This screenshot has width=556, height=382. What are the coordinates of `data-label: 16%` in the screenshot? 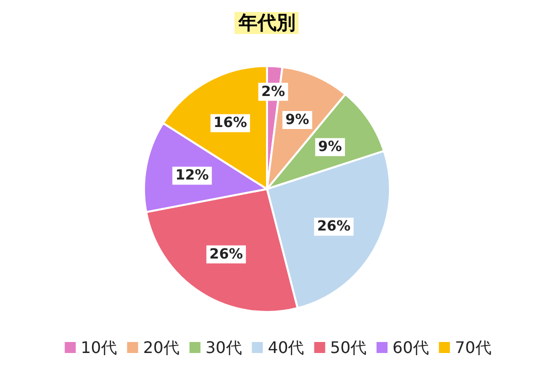 It's located at (231, 123).